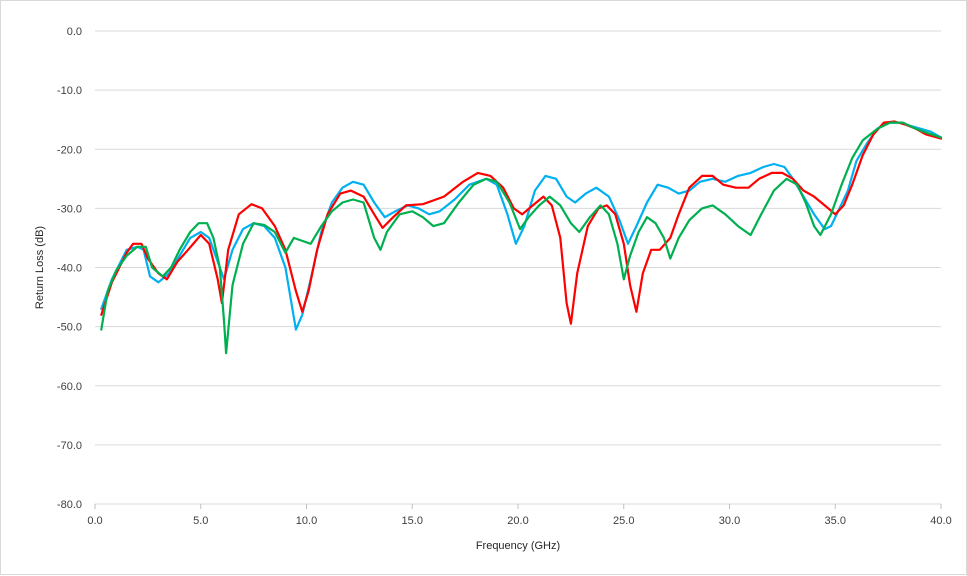 Image resolution: width=967 pixels, height=576 pixels. Describe the element at coordinates (69, 91) in the screenshot. I see `y-tick-label: -10.0` at that location.